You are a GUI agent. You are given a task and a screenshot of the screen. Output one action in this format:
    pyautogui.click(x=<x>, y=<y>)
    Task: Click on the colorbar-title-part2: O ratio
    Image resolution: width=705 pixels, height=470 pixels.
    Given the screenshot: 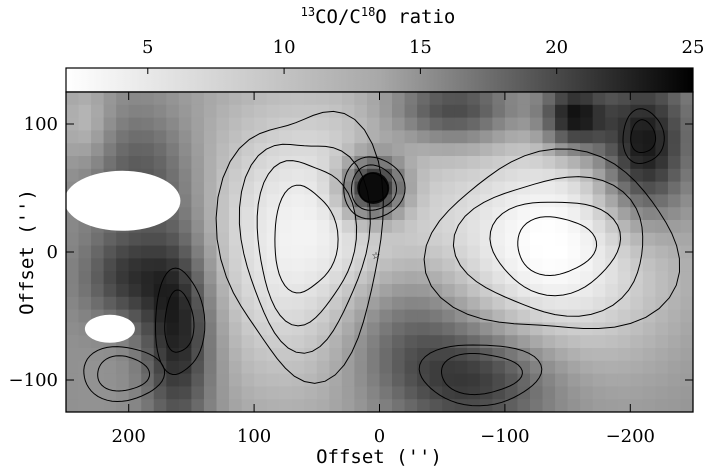 What is the action you would take?
    pyautogui.click(x=415, y=17)
    